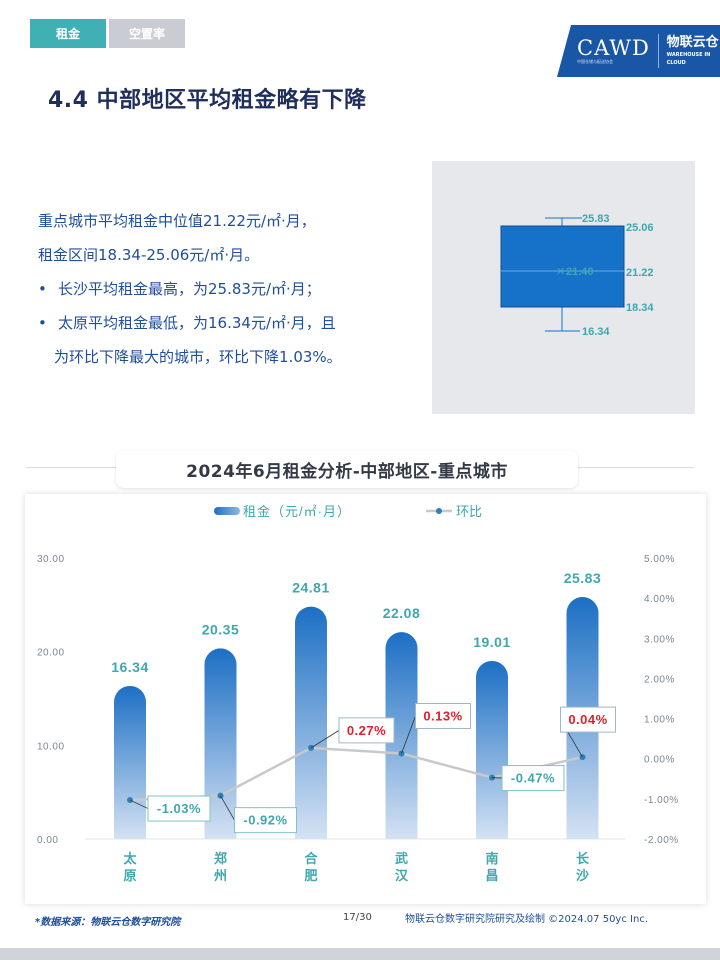  What do you see at coordinates (197, 323) in the screenshot?
I see `summary-bullet-2-text: 太原平均租金最低，为16.34元/㎡·月，且` at bounding box center [197, 323].